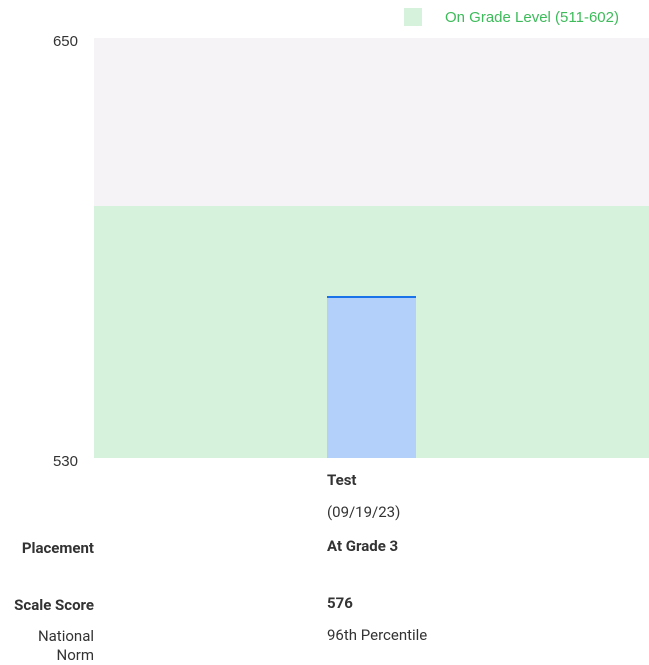  Describe the element at coordinates (54, 605) in the screenshot. I see `row-label: Scale Score` at that location.